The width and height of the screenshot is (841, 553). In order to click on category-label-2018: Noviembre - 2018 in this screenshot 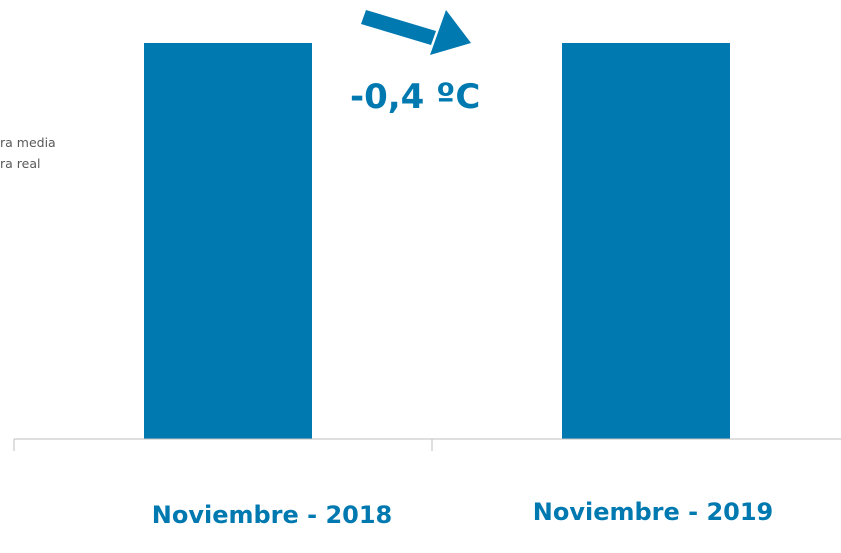, I will do `click(272, 515)`.